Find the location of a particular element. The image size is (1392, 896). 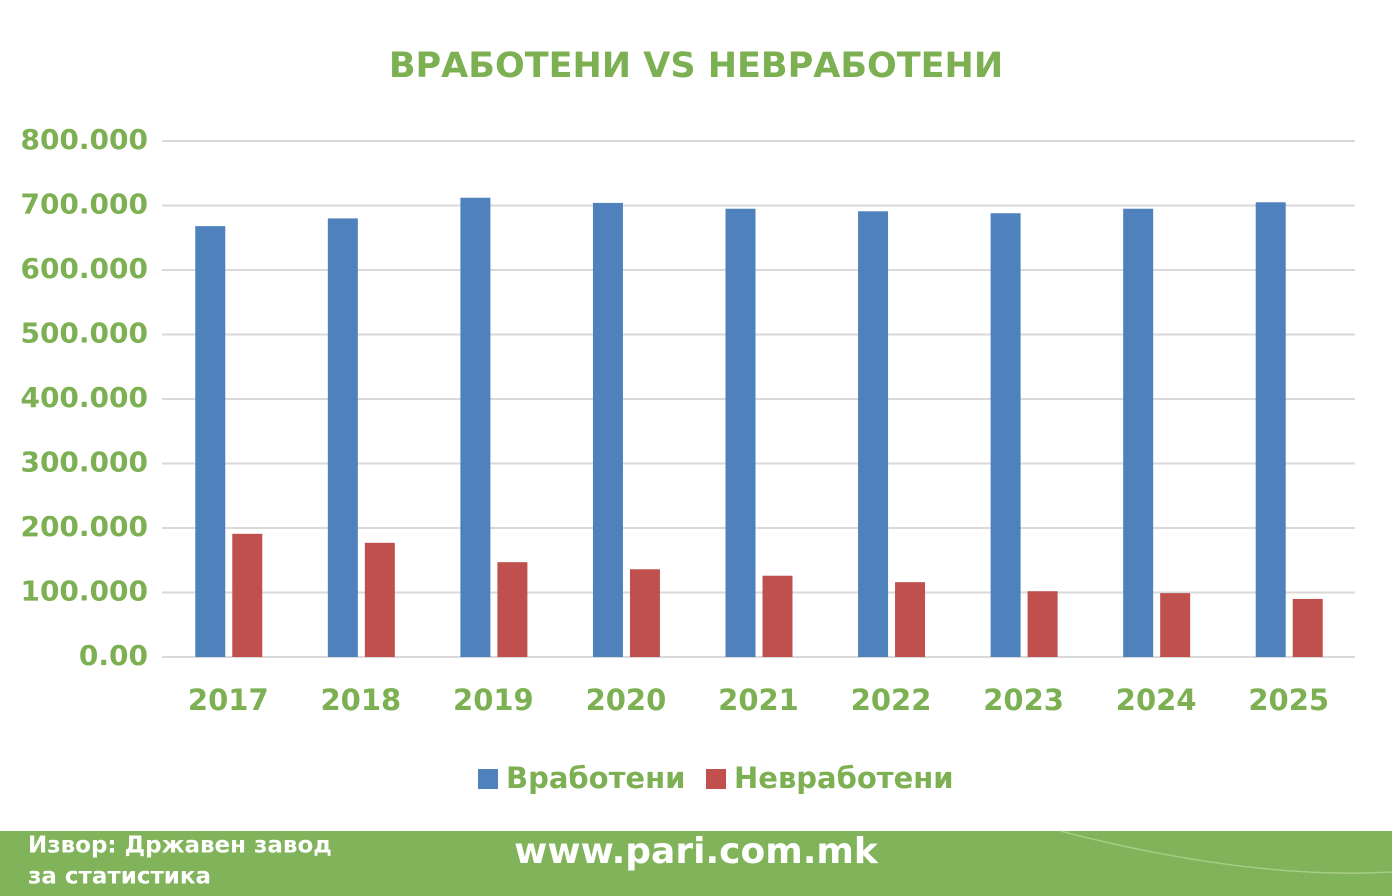

footer-website: www.pari.com.mk is located at coordinates (696, 851).